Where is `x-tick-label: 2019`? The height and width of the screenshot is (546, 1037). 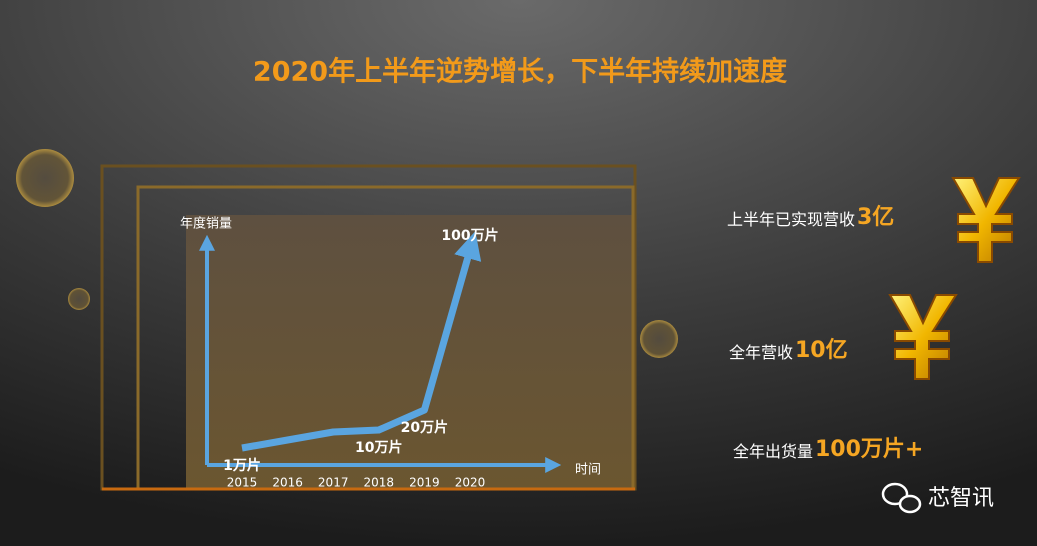 x-tick-label: 2019 is located at coordinates (424, 483).